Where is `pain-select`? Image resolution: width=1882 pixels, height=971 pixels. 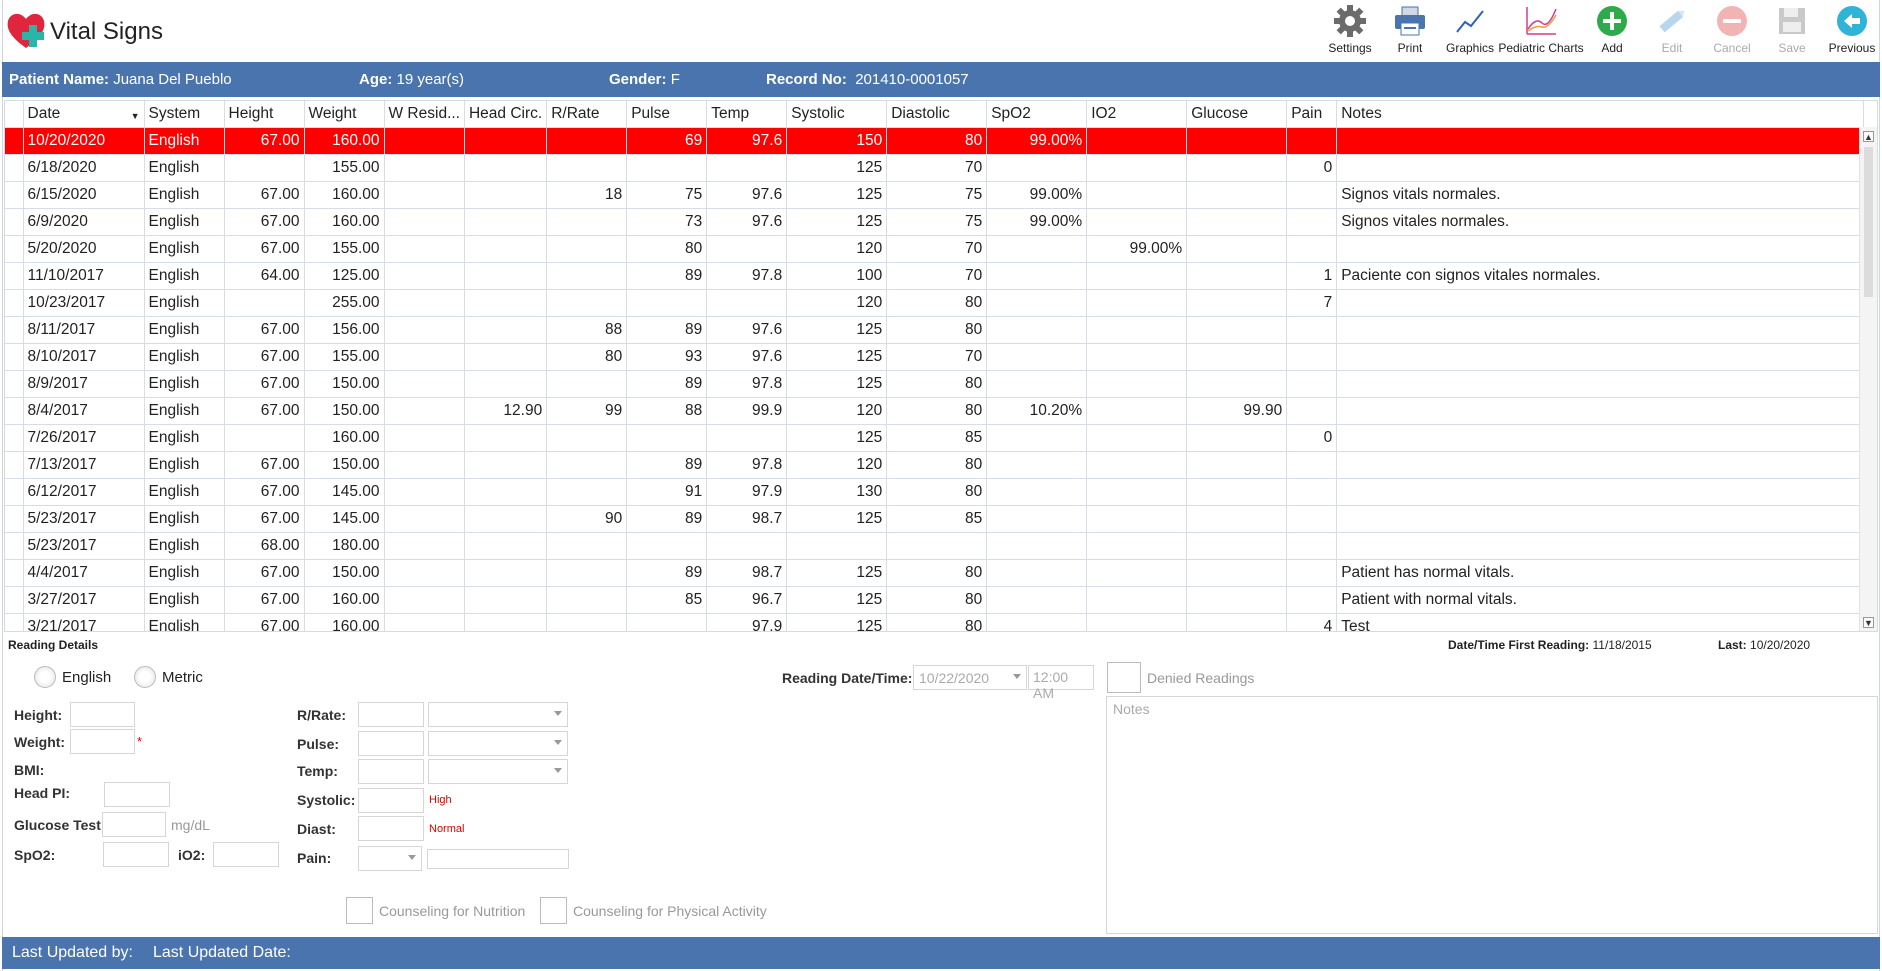
pain-select is located at coordinates (390, 858).